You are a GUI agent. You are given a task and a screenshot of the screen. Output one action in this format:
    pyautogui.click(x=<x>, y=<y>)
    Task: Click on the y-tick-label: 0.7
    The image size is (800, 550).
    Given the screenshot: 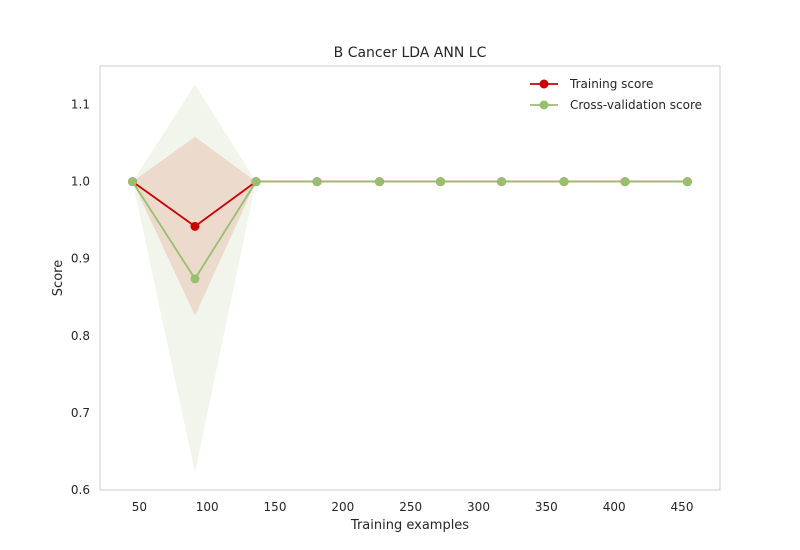 What is the action you would take?
    pyautogui.click(x=80, y=413)
    